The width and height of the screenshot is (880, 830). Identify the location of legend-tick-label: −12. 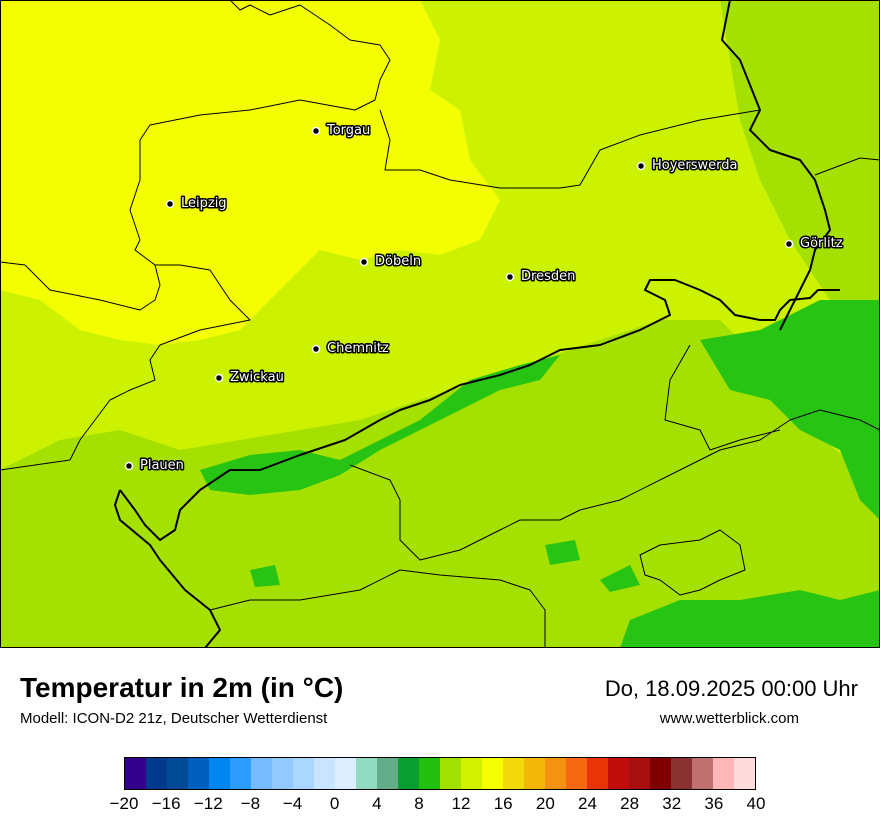
(208, 803).